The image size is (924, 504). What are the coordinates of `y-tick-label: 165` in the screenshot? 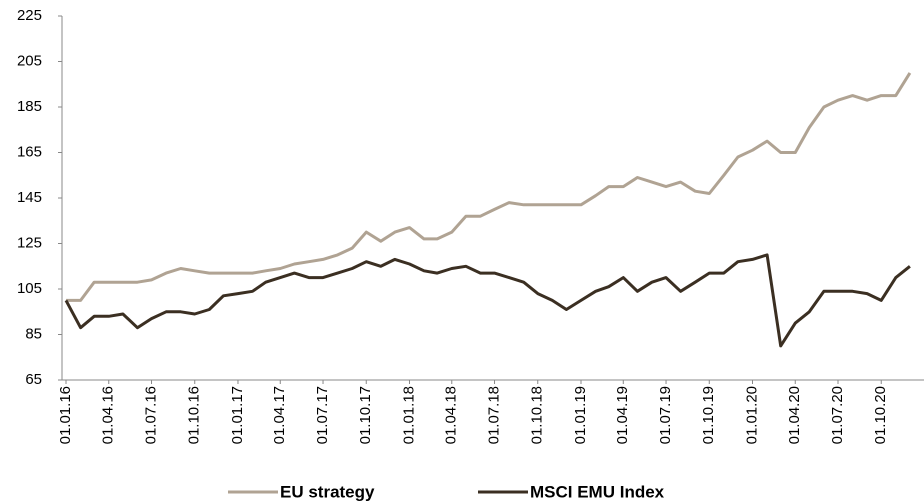 It's located at (29, 151).